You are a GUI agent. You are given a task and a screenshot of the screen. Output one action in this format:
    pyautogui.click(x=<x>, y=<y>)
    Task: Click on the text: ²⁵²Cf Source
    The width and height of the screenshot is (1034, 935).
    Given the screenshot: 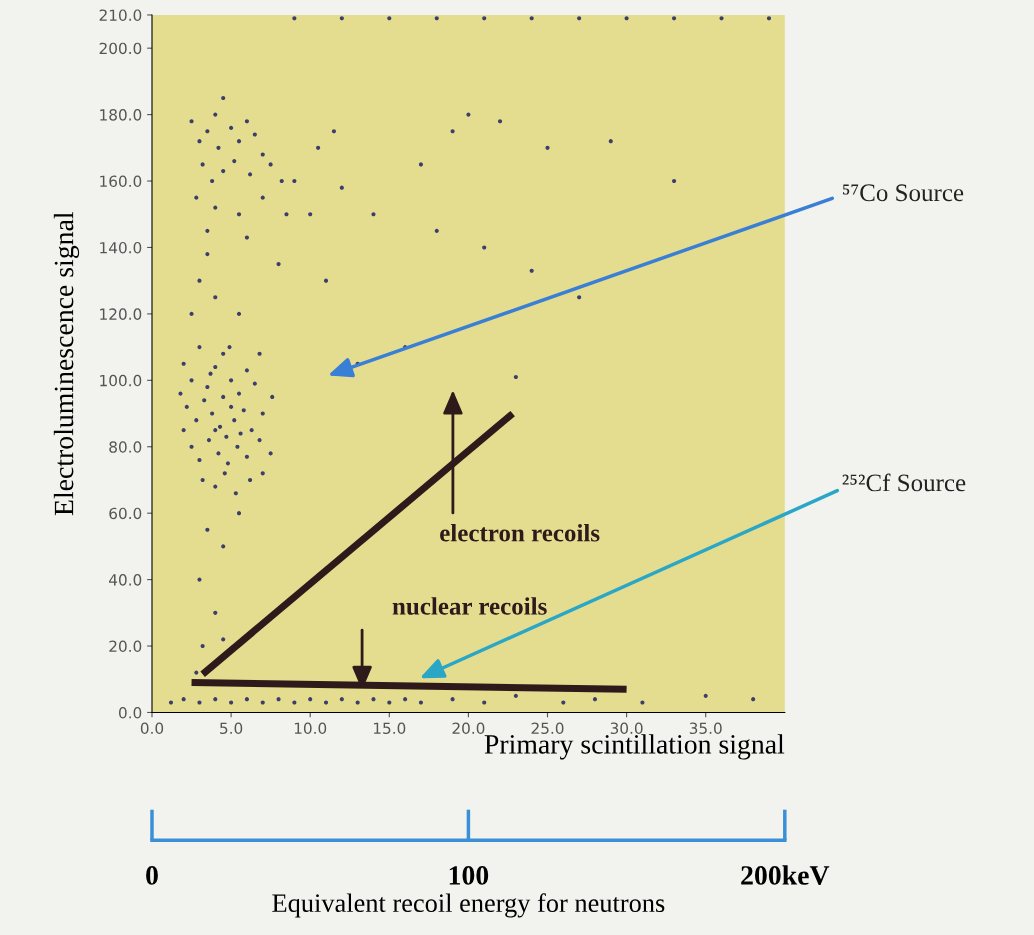 What is the action you would take?
    pyautogui.click(x=904, y=482)
    